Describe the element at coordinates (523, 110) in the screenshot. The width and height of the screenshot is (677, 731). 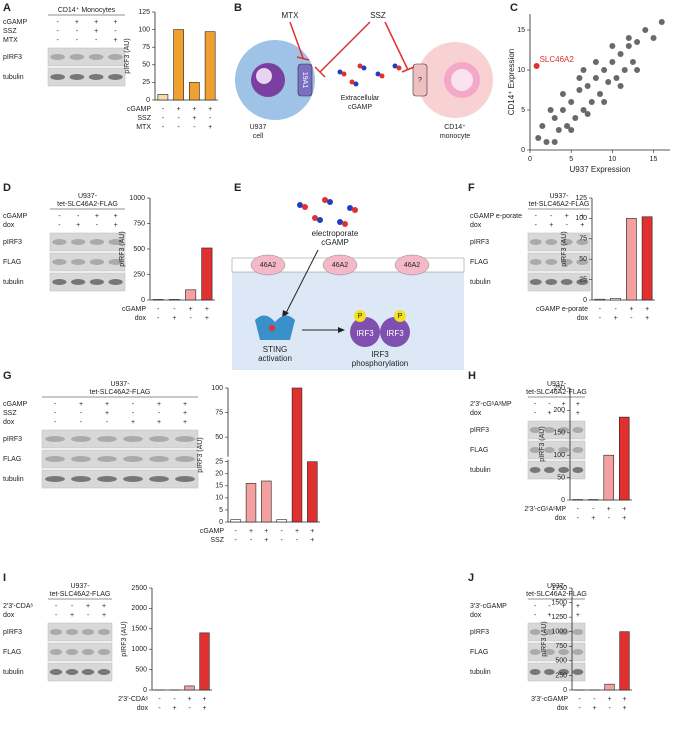
I see `y-tick-label: 5` at that location.